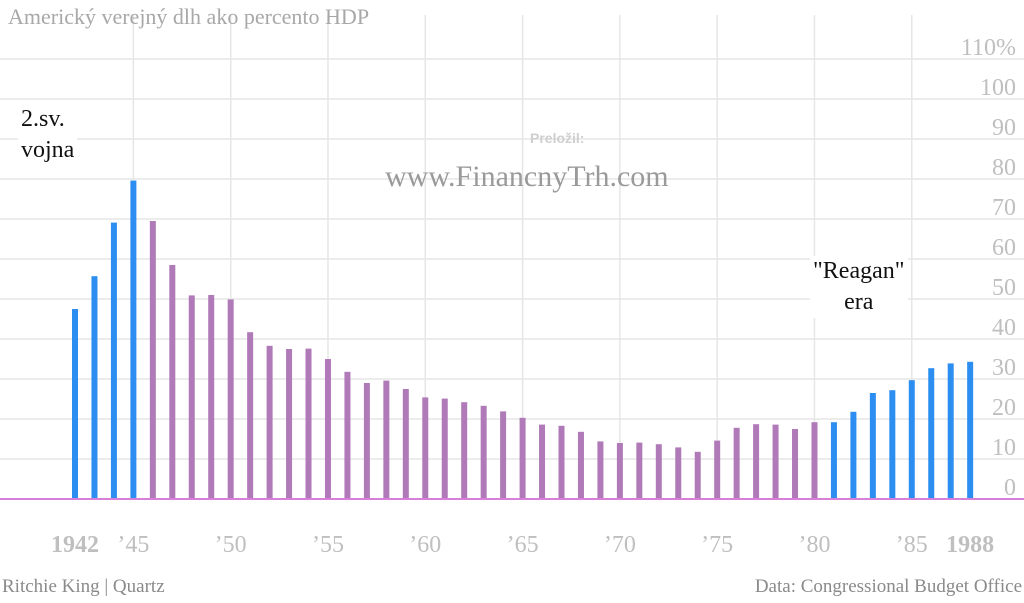 This screenshot has height=603, width=1024. I want to click on bar-1983, so click(872, 446).